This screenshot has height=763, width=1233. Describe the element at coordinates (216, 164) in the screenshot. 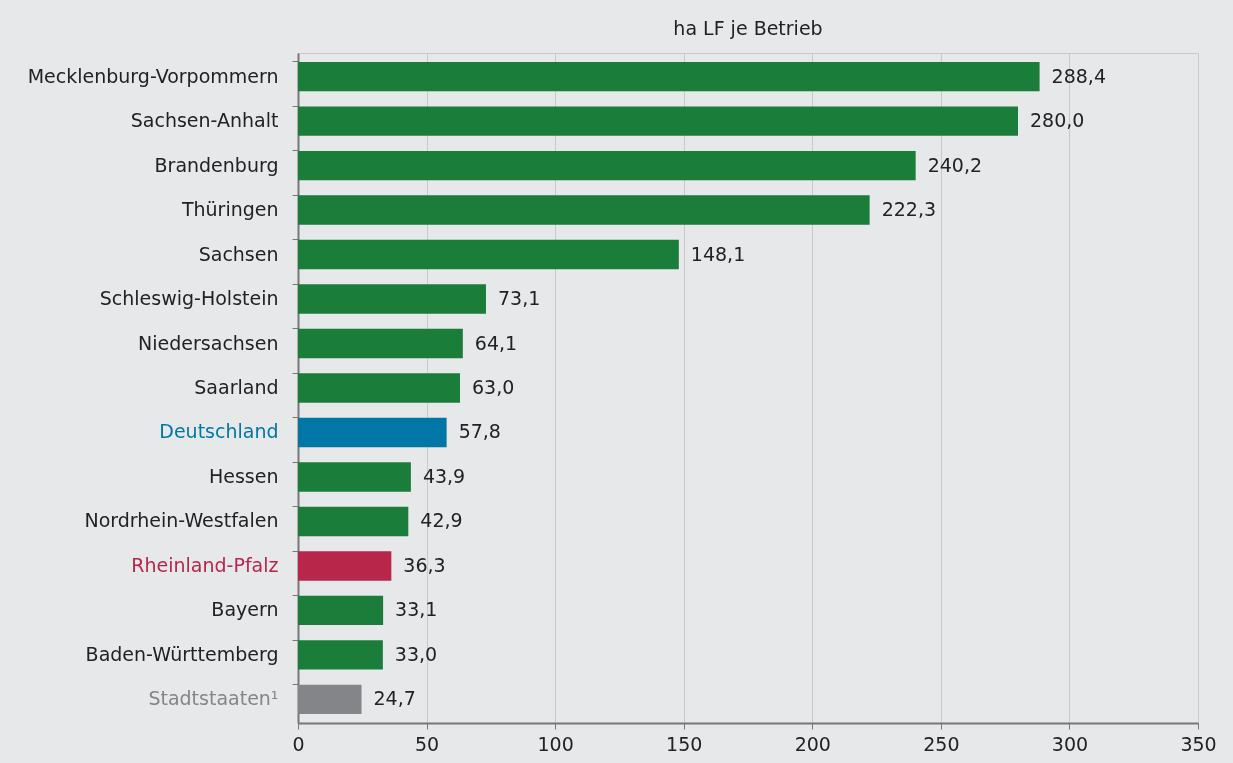

I see `y-tick-label: Brandenburg` at that location.